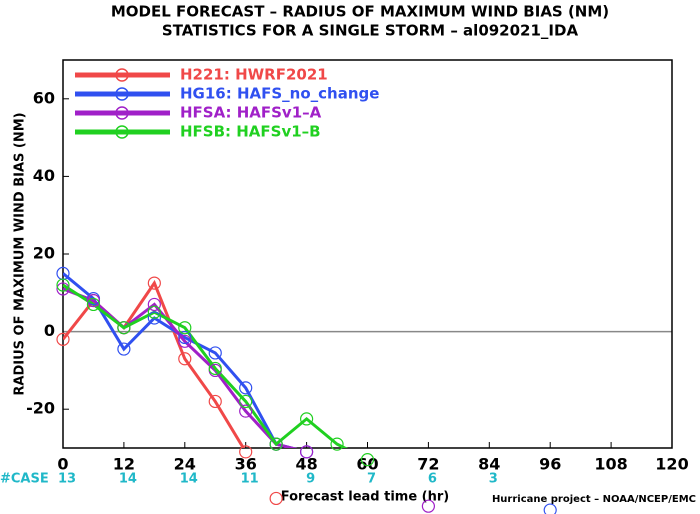 Image resolution: width=700 pixels, height=514 pixels. I want to click on legend-label: HFSA: HAFSv1–A, so click(251, 113).